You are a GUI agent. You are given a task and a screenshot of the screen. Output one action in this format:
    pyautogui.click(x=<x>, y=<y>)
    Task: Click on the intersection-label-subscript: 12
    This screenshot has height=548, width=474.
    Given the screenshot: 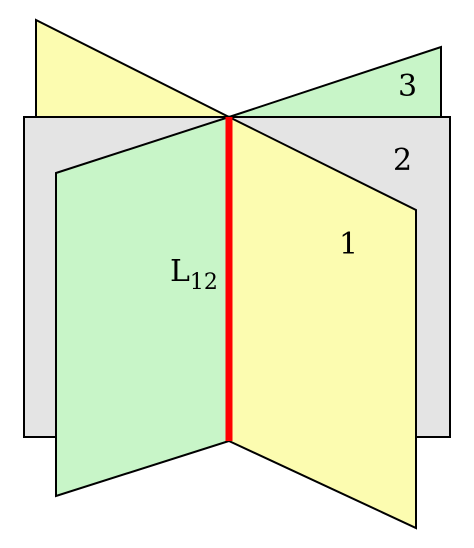 What is the action you would take?
    pyautogui.click(x=204, y=282)
    